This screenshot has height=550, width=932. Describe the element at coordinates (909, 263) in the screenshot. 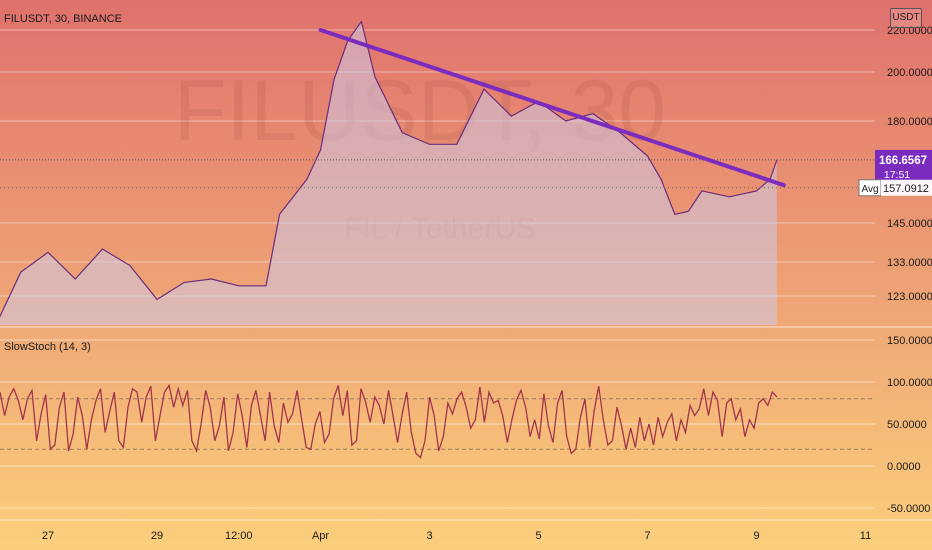

I see `price-tick-label: 133.0000` at that location.